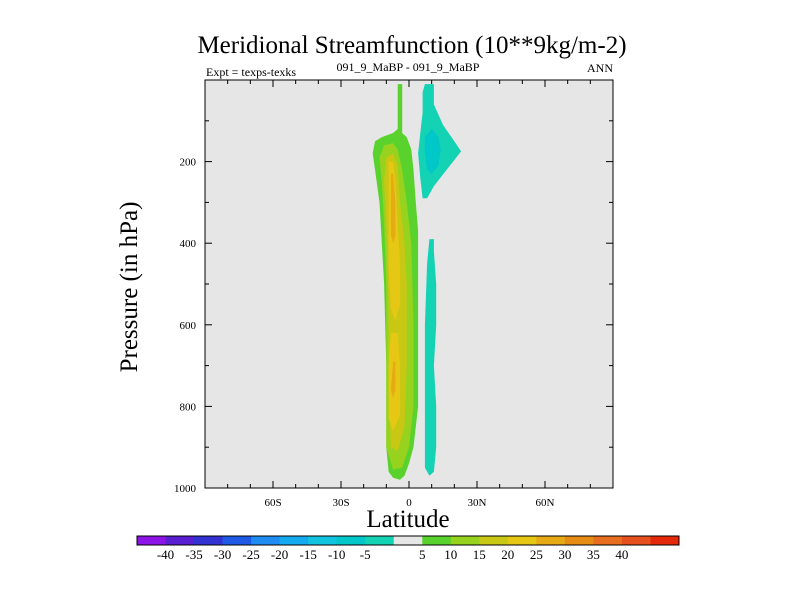  I want to click on colorbar-tick-label: 5, so click(422, 554).